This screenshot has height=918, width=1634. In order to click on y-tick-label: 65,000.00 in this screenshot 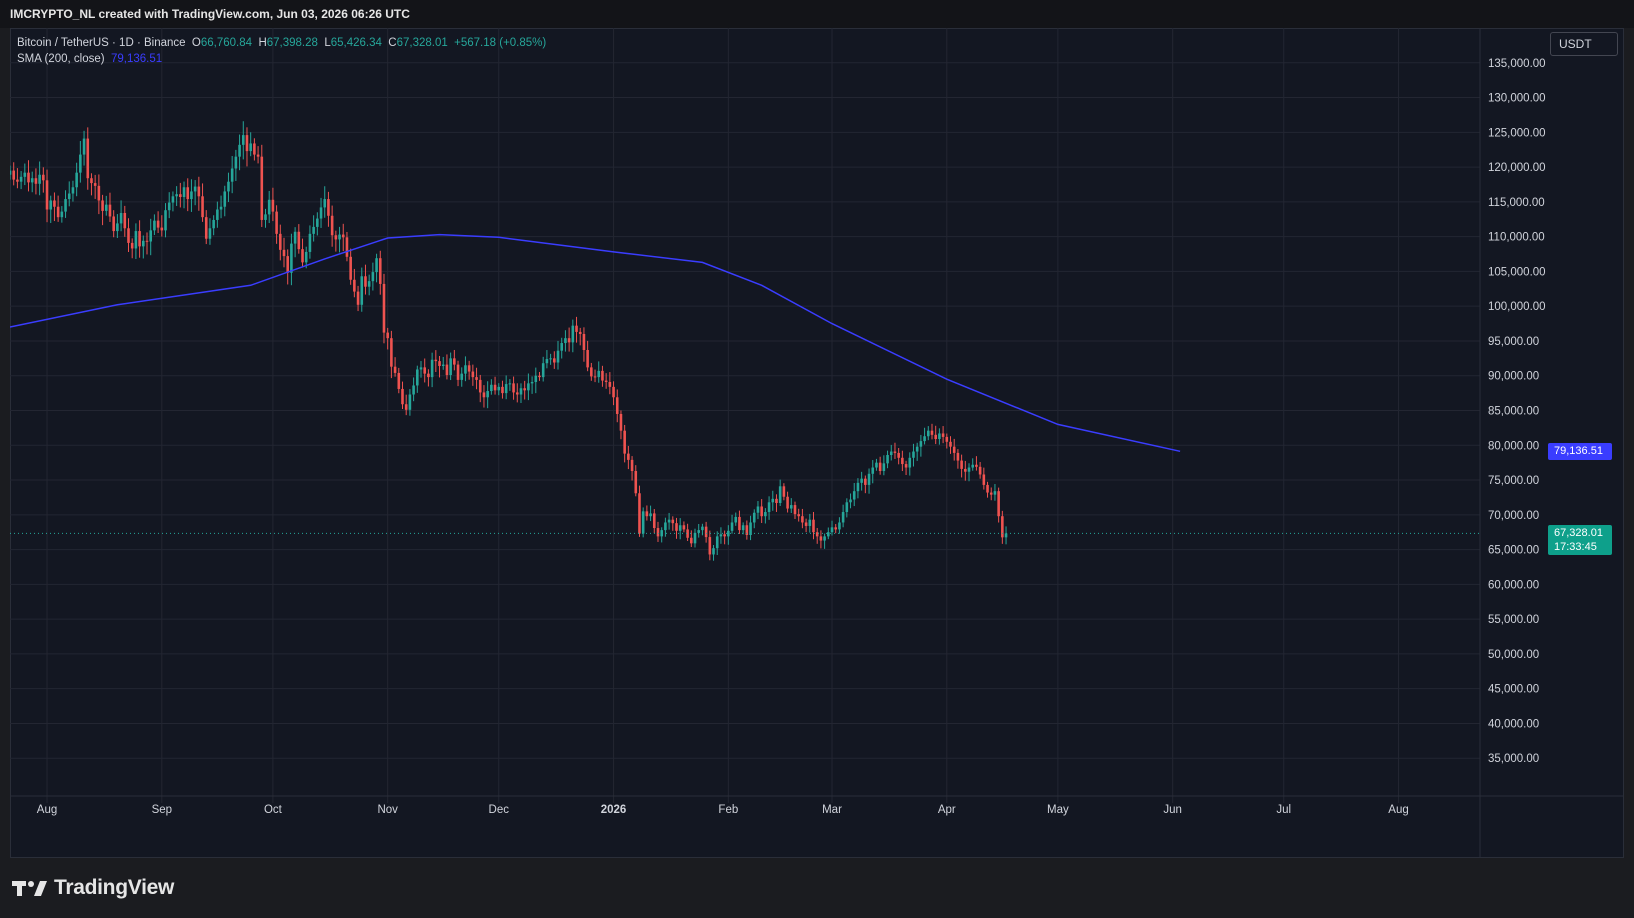, I will do `click(1513, 551)`.